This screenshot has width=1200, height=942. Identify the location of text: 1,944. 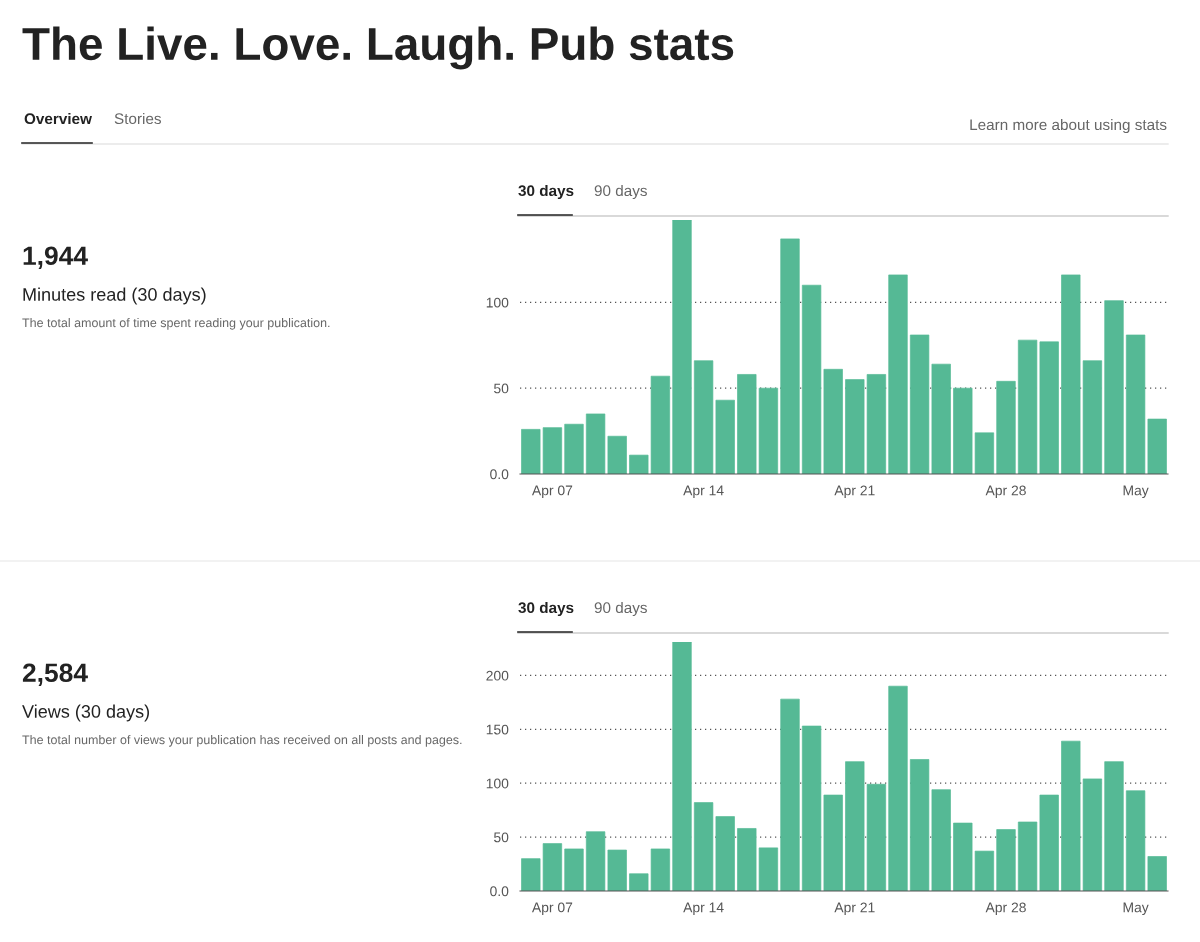
(55, 257).